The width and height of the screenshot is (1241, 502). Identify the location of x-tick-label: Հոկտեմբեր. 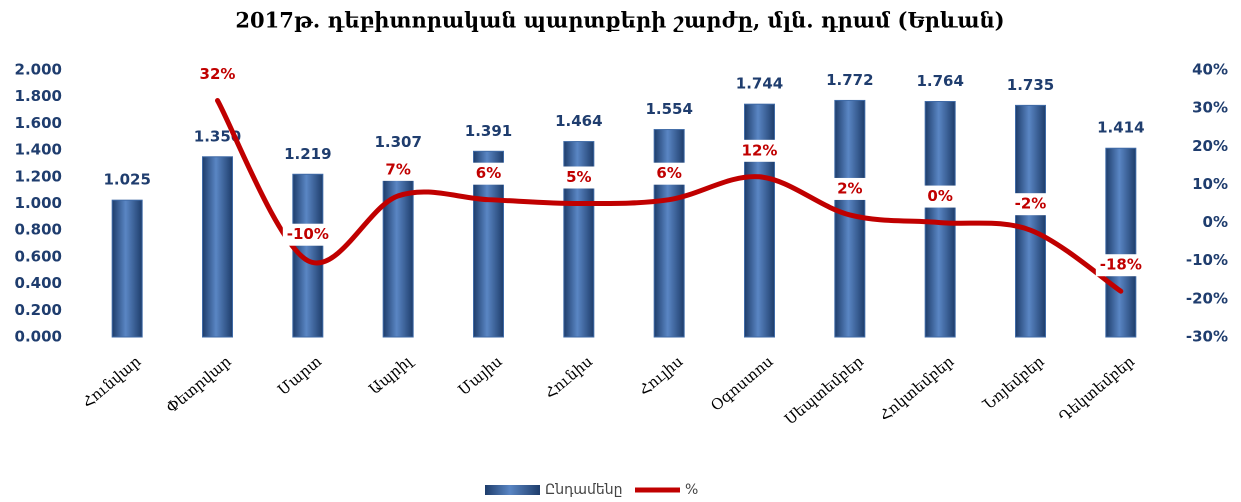
(917, 388).